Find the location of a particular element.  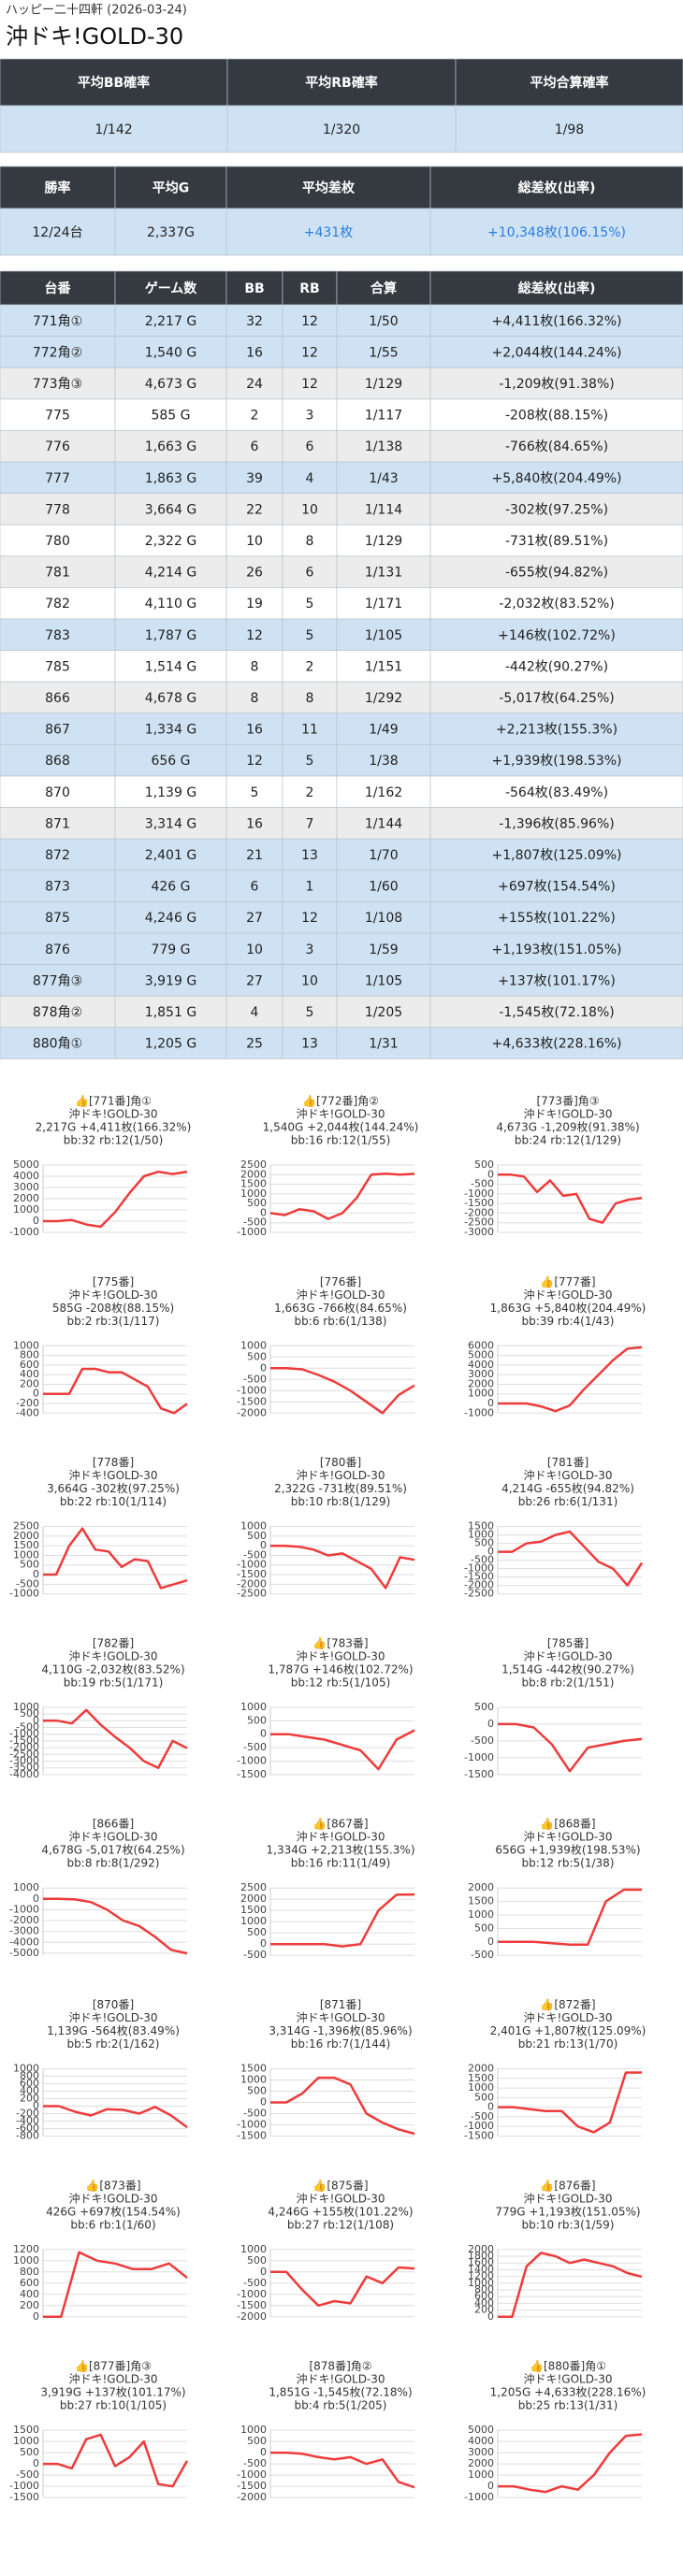

cell-text: 7 is located at coordinates (310, 824).